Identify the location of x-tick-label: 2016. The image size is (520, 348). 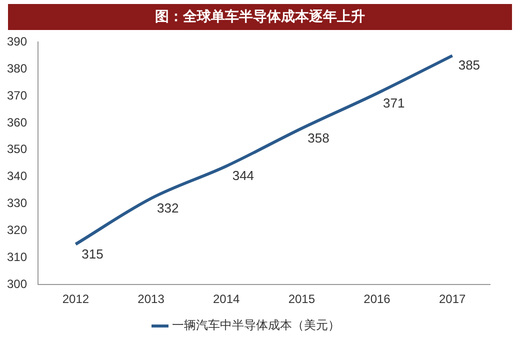
(377, 299).